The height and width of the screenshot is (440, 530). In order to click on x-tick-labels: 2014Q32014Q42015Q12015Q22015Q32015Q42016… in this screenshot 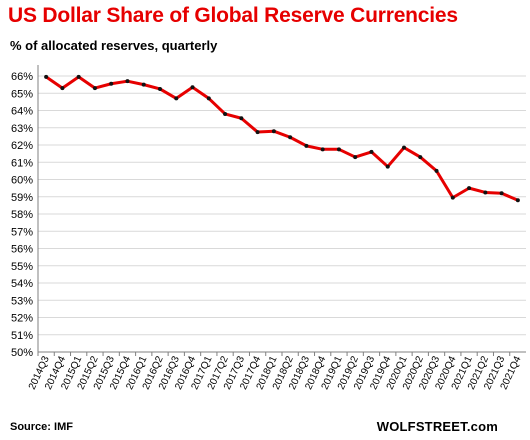, I will do `click(275, 372)`.